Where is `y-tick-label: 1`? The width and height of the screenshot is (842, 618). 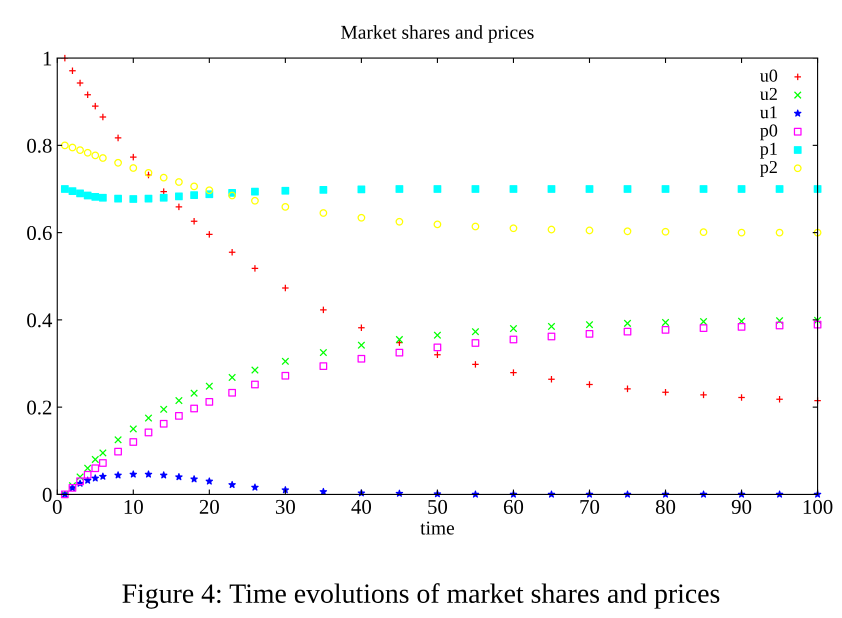
y-tick-label: 1 is located at coordinates (48, 59).